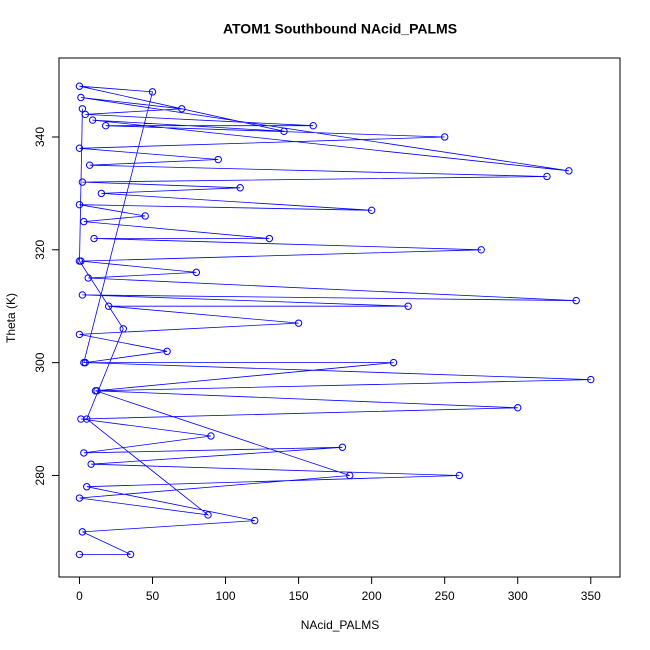 Image resolution: width=650 pixels, height=650 pixels. What do you see at coordinates (372, 596) in the screenshot?
I see `x-tick-label: 200` at bounding box center [372, 596].